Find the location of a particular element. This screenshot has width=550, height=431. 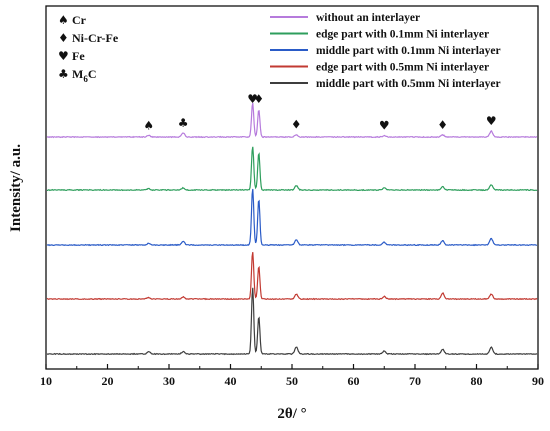

x-tick-label: 10 is located at coordinates (46, 381).